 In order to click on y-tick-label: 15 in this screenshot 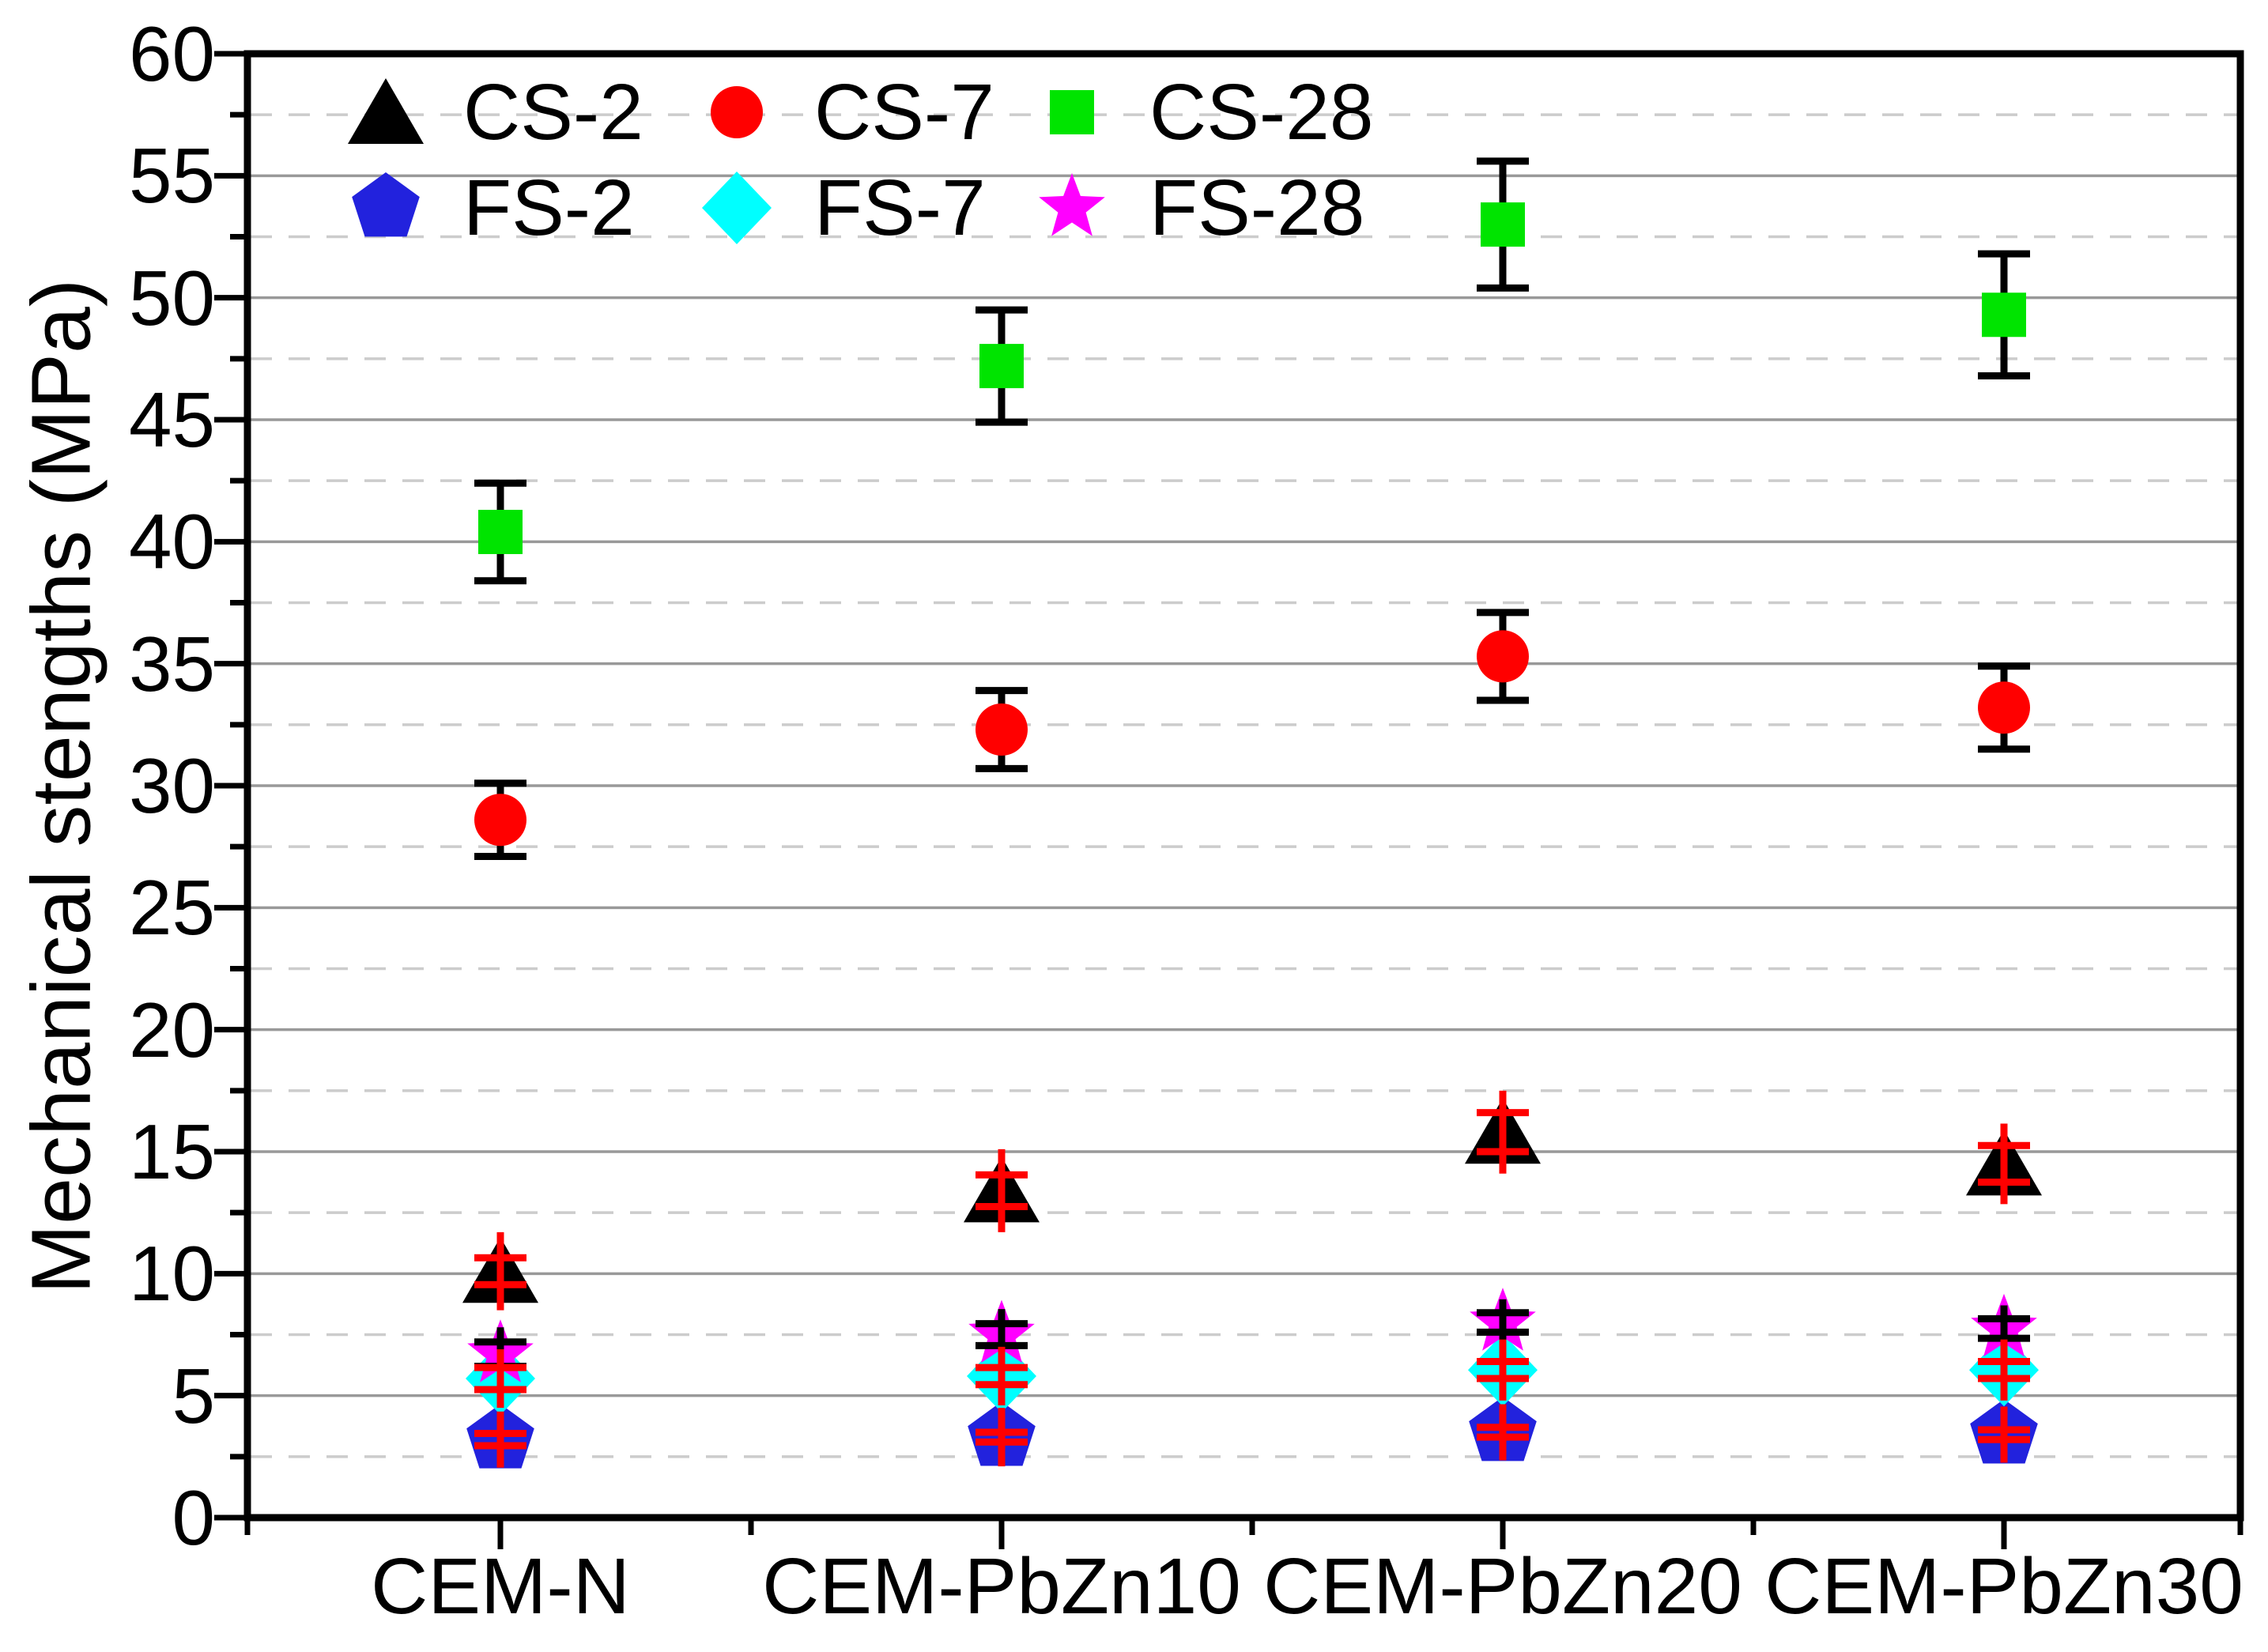, I will do `click(171, 1151)`.